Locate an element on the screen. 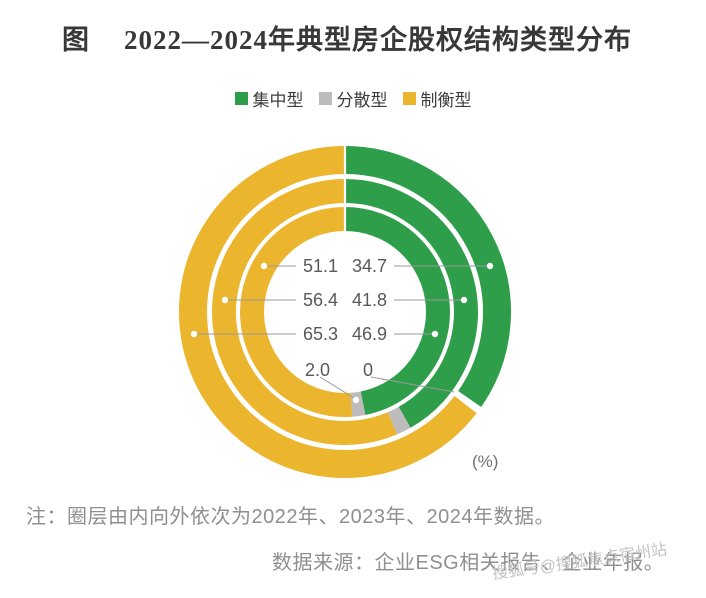 Image resolution: width=706 pixels, height=598 pixels. unit-label: (%) is located at coordinates (485, 461).